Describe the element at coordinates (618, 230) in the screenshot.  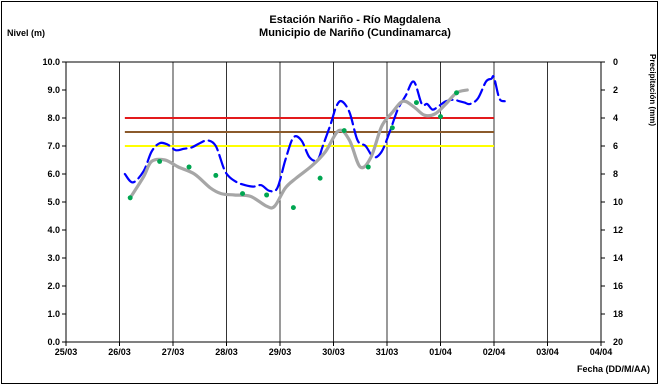
I see `y2-tick-label: 12` at that location.